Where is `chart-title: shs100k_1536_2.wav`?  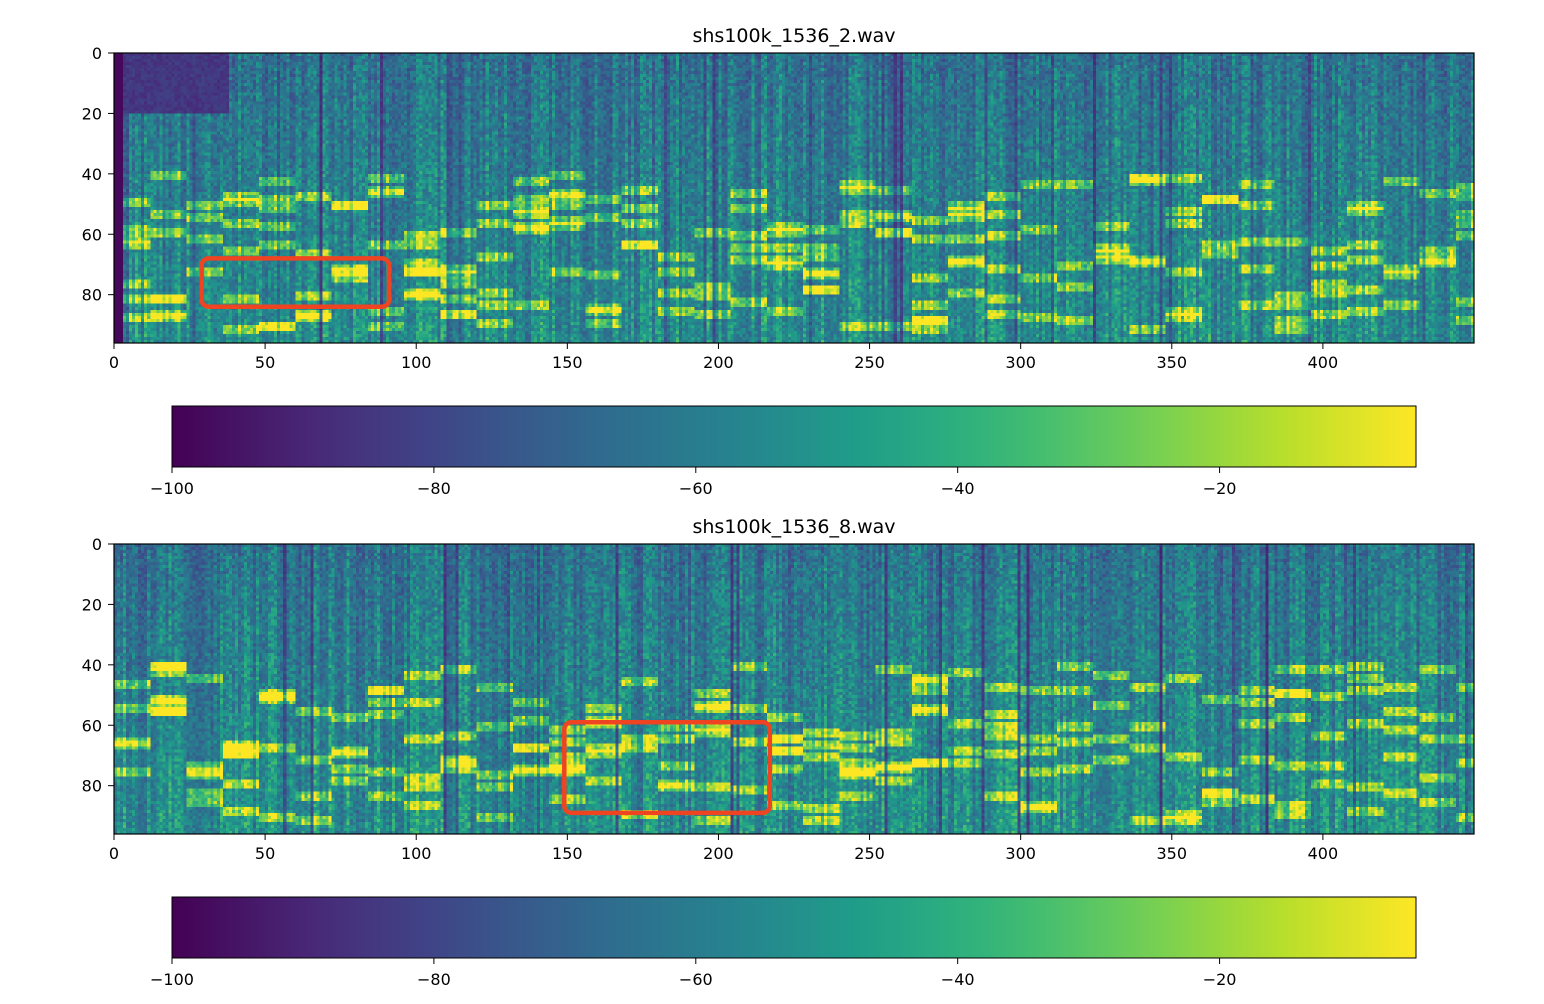 chart-title: shs100k_1536_2.wav is located at coordinates (793, 36).